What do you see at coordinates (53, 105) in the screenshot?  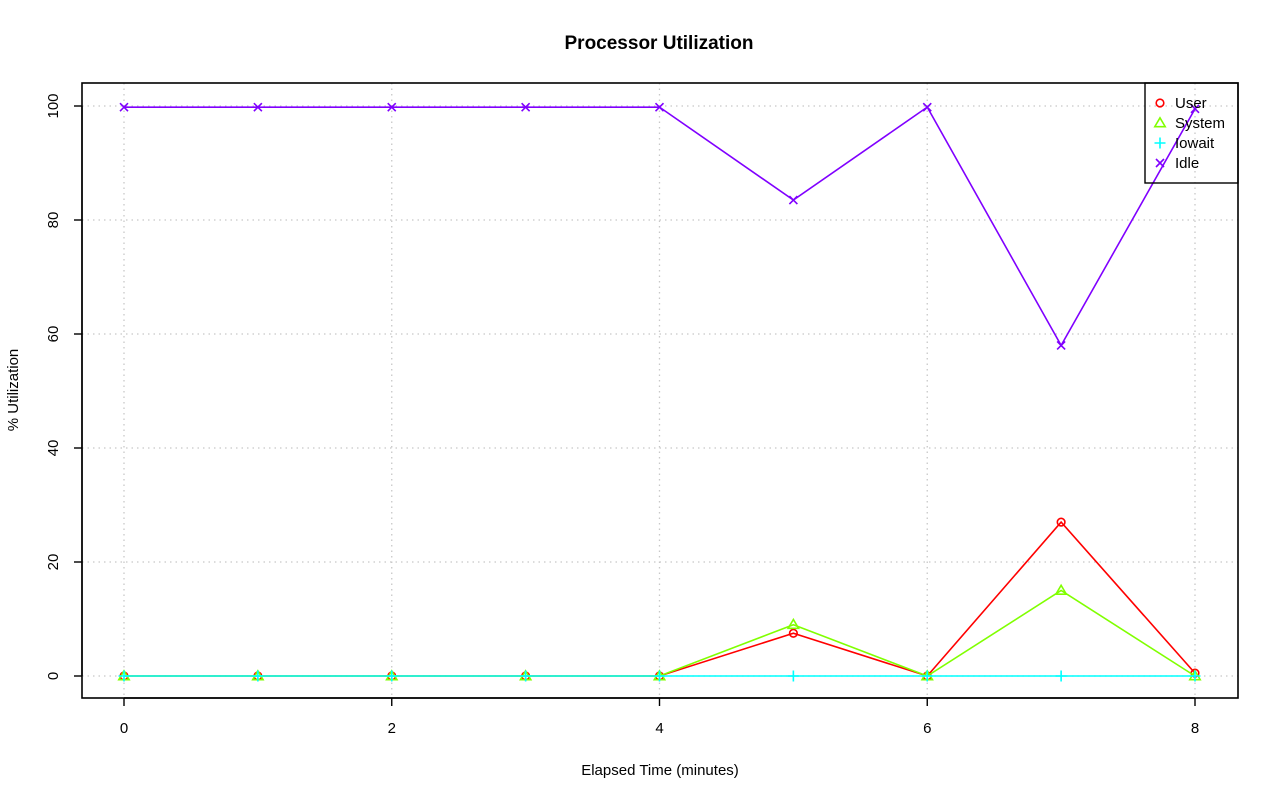 I see `y-tick-label-100: 100` at bounding box center [53, 105].